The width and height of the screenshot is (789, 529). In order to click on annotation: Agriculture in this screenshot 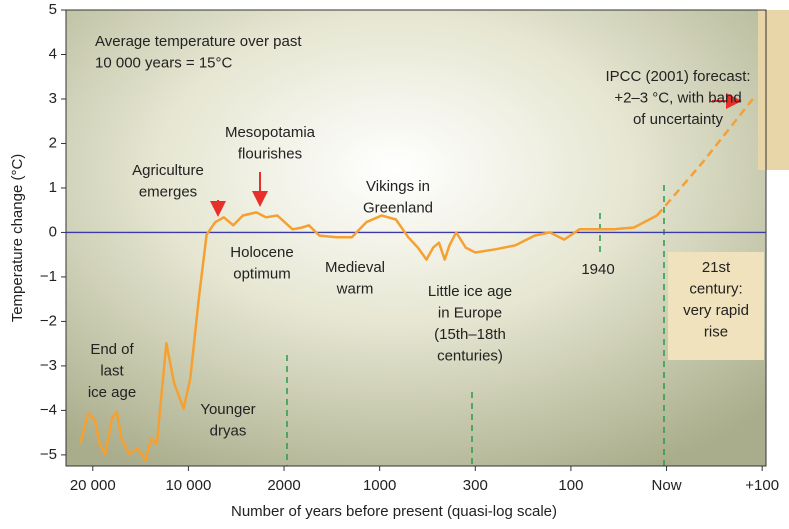, I will do `click(168, 170)`.